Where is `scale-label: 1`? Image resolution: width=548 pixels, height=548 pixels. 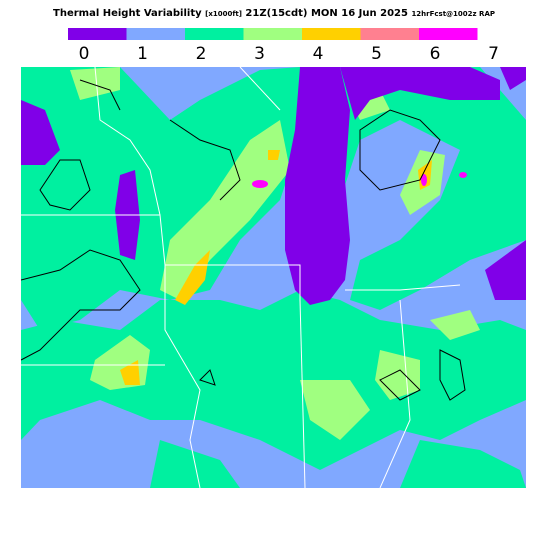 scale-label: 1 is located at coordinates (142, 54).